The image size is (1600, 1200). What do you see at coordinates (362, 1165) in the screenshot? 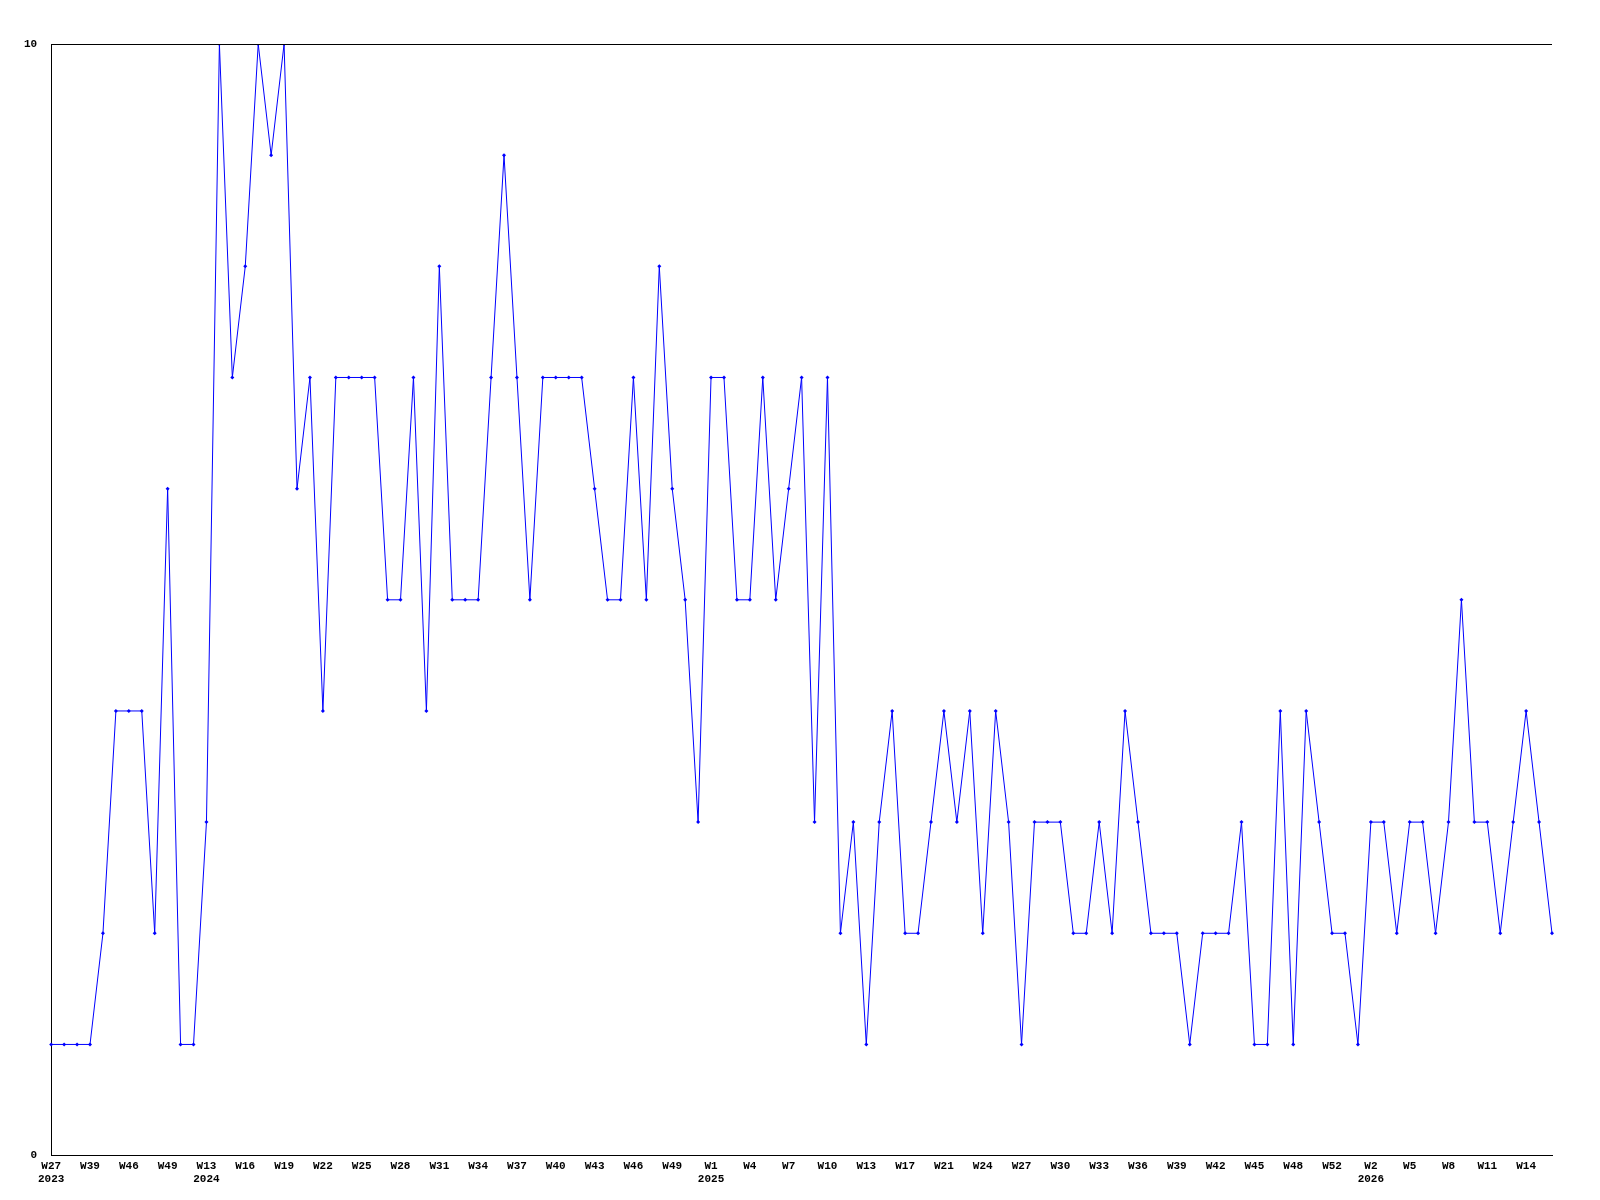
I see `x-tick-label: W25` at bounding box center [362, 1165].